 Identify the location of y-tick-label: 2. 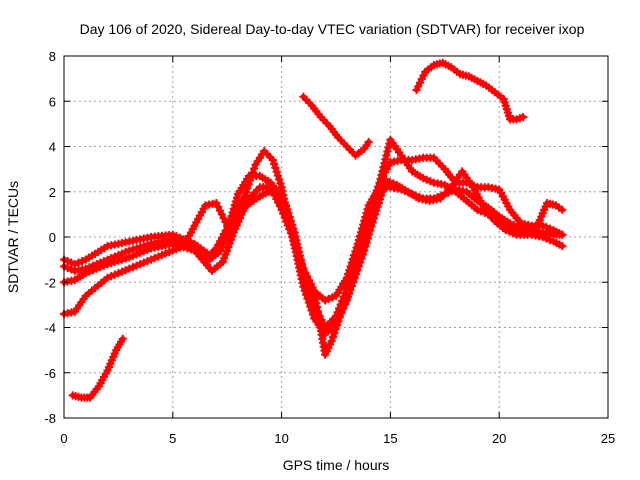
(52, 192).